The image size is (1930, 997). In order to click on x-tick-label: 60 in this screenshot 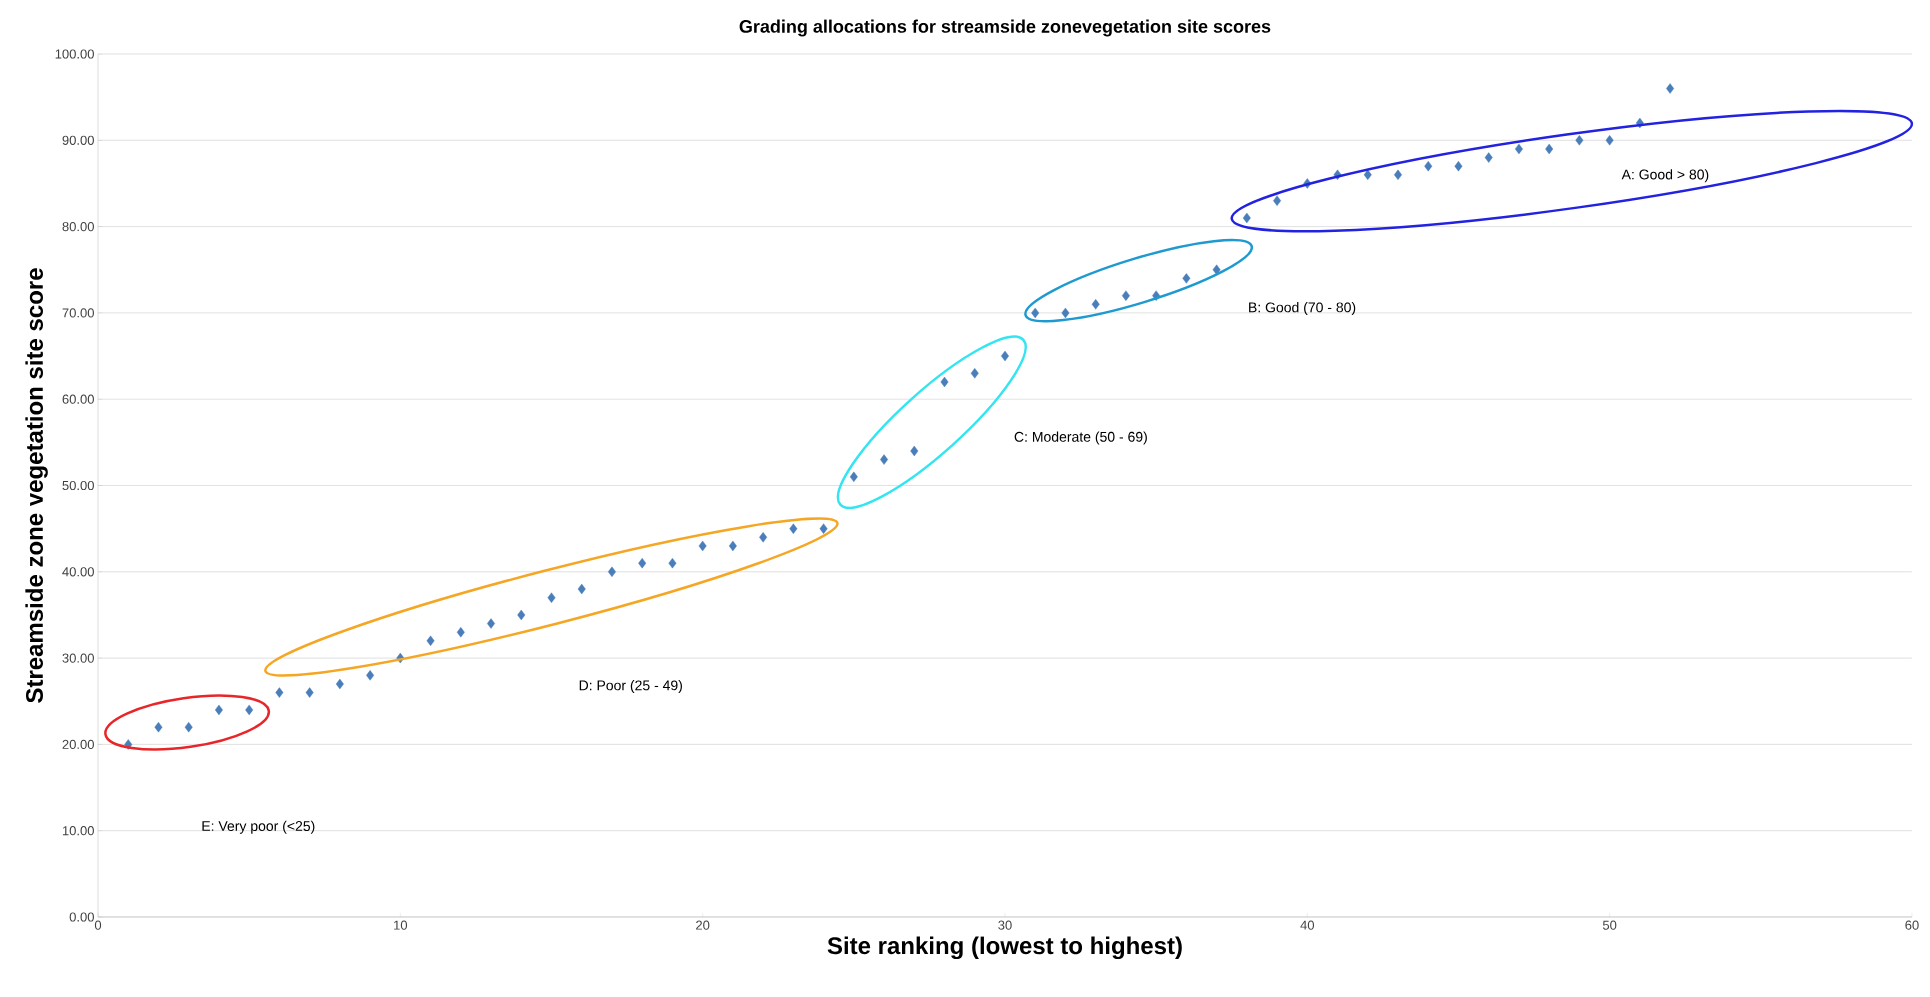, I will do `click(1912, 925)`.